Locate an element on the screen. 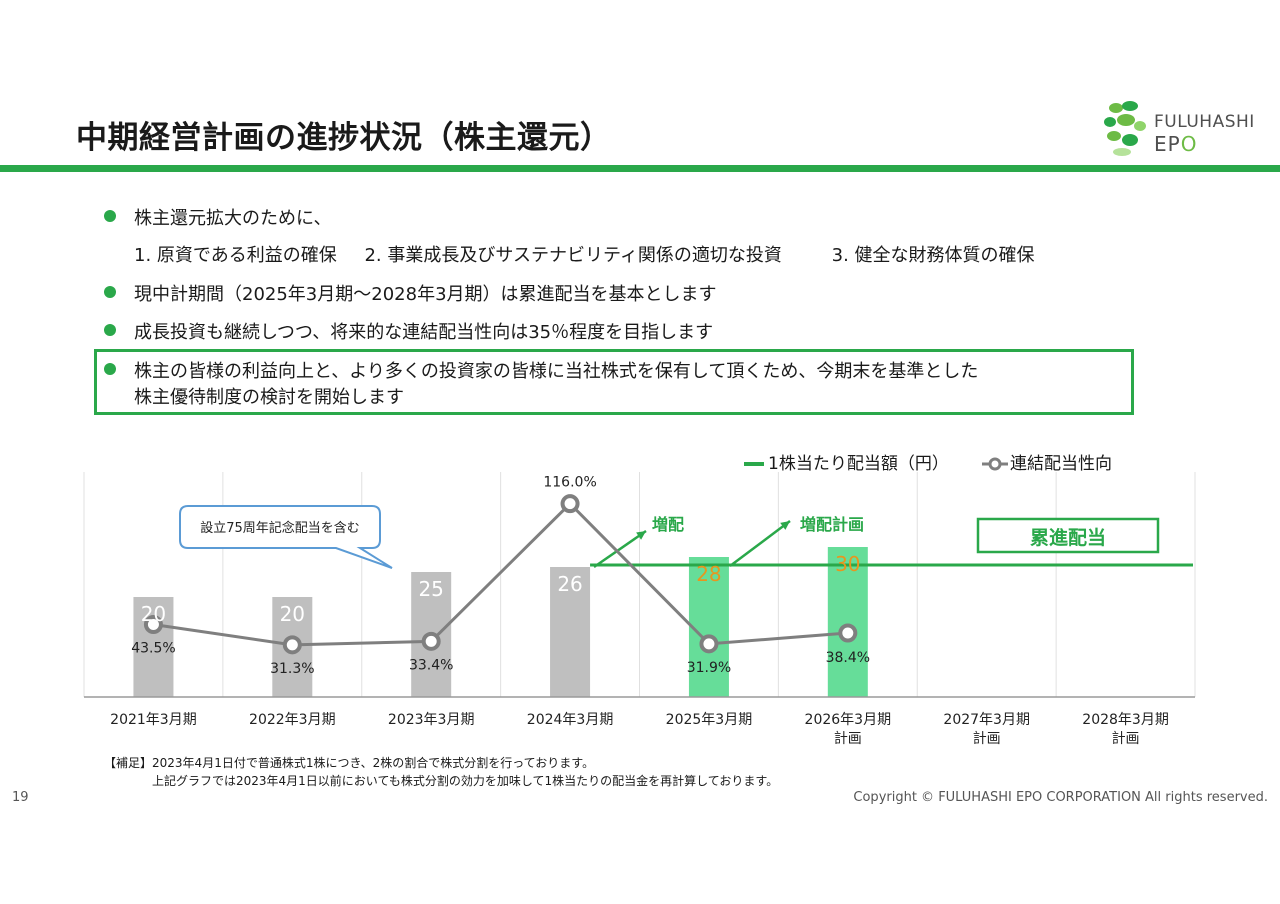  bar-value-label: 28 is located at coordinates (708, 574).